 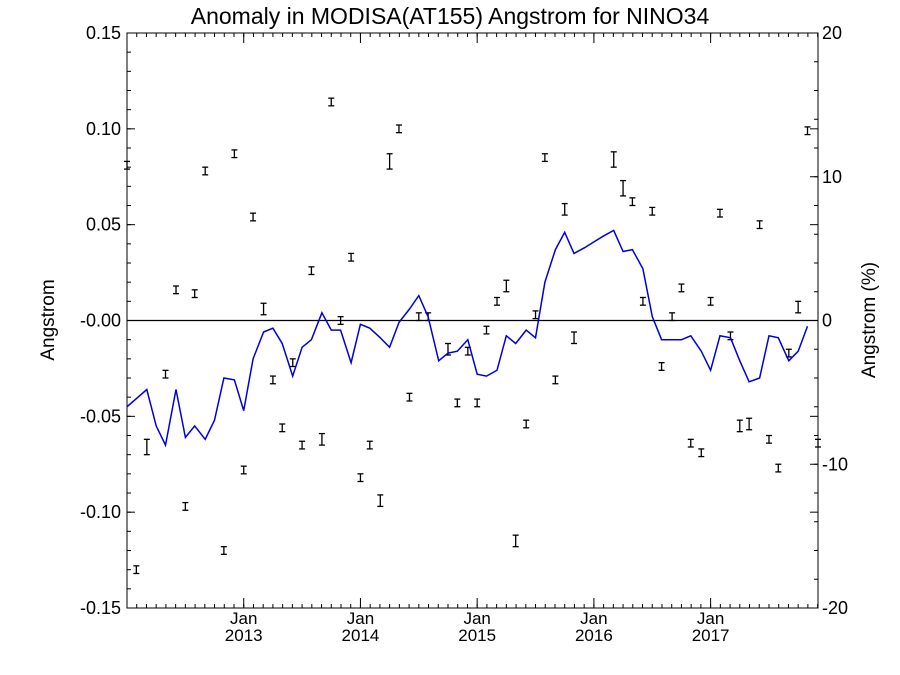 I want to click on right-tick-label: 20, so click(x=832, y=33).